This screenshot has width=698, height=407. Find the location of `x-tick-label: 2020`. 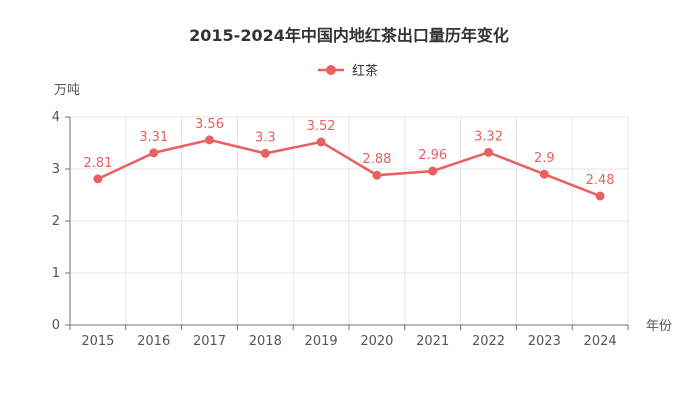

x-tick-label: 2020 is located at coordinates (376, 341).